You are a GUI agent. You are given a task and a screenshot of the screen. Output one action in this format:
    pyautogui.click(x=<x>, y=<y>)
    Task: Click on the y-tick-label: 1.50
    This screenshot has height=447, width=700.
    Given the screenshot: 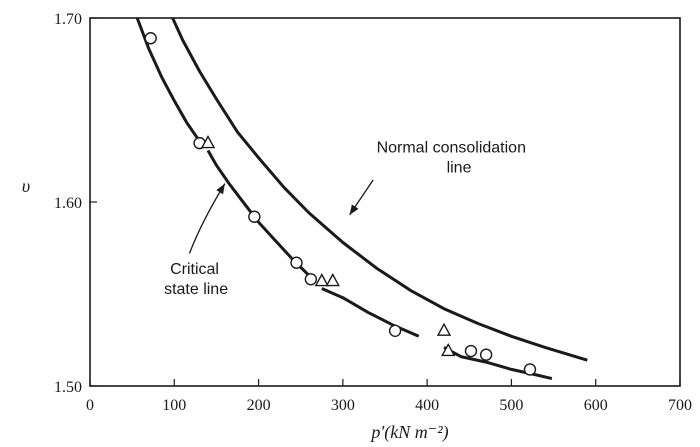 What is the action you would take?
    pyautogui.click(x=68, y=387)
    